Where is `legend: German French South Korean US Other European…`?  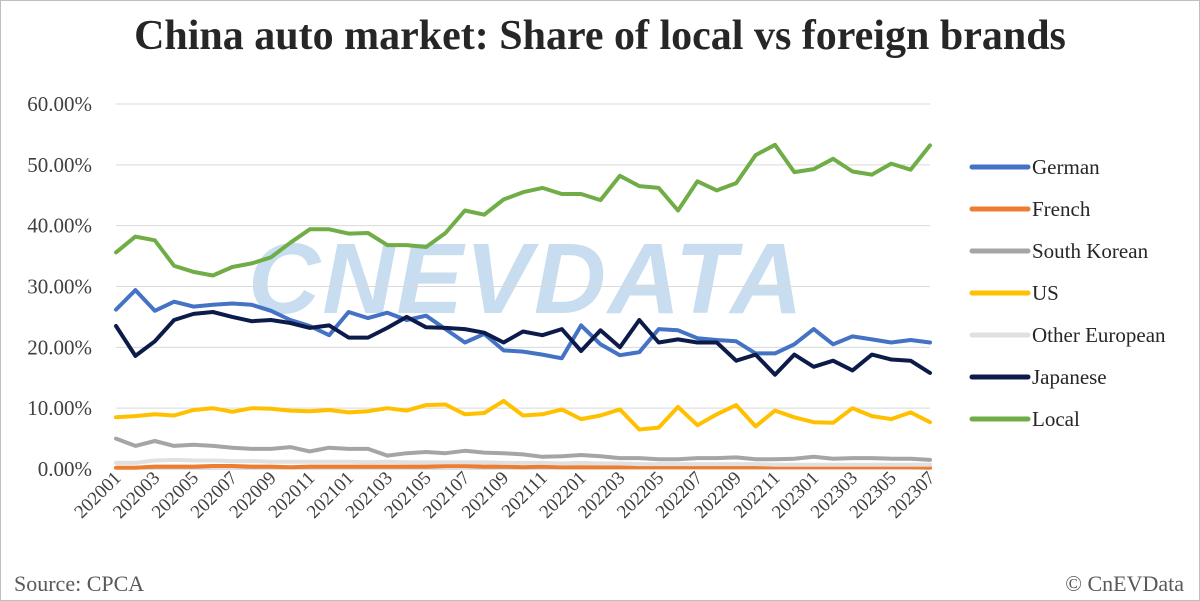 legend: German French South Korean US Other European… is located at coordinates (1067, 293).